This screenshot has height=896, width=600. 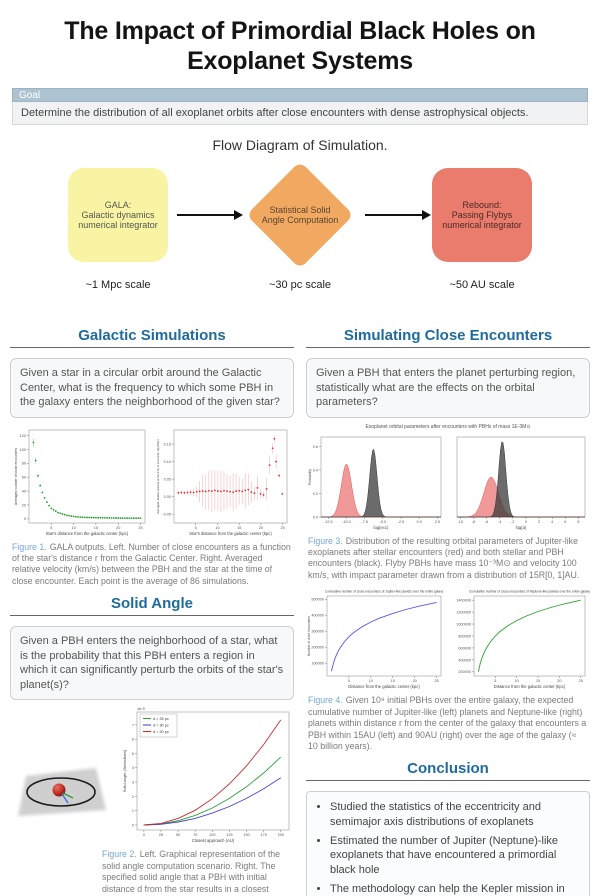 What do you see at coordinates (133, 783) in the screenshot?
I see `svg-text: 3` at bounding box center [133, 783].